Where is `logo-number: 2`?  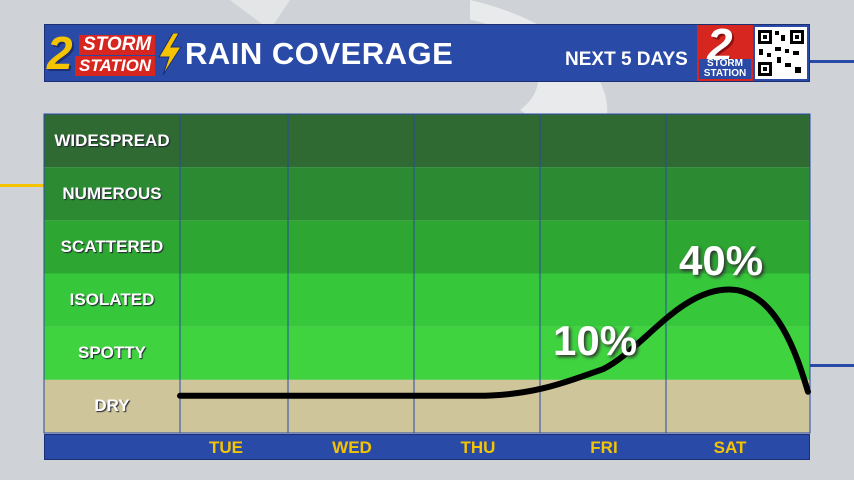
logo-number: 2 is located at coordinates (60, 53).